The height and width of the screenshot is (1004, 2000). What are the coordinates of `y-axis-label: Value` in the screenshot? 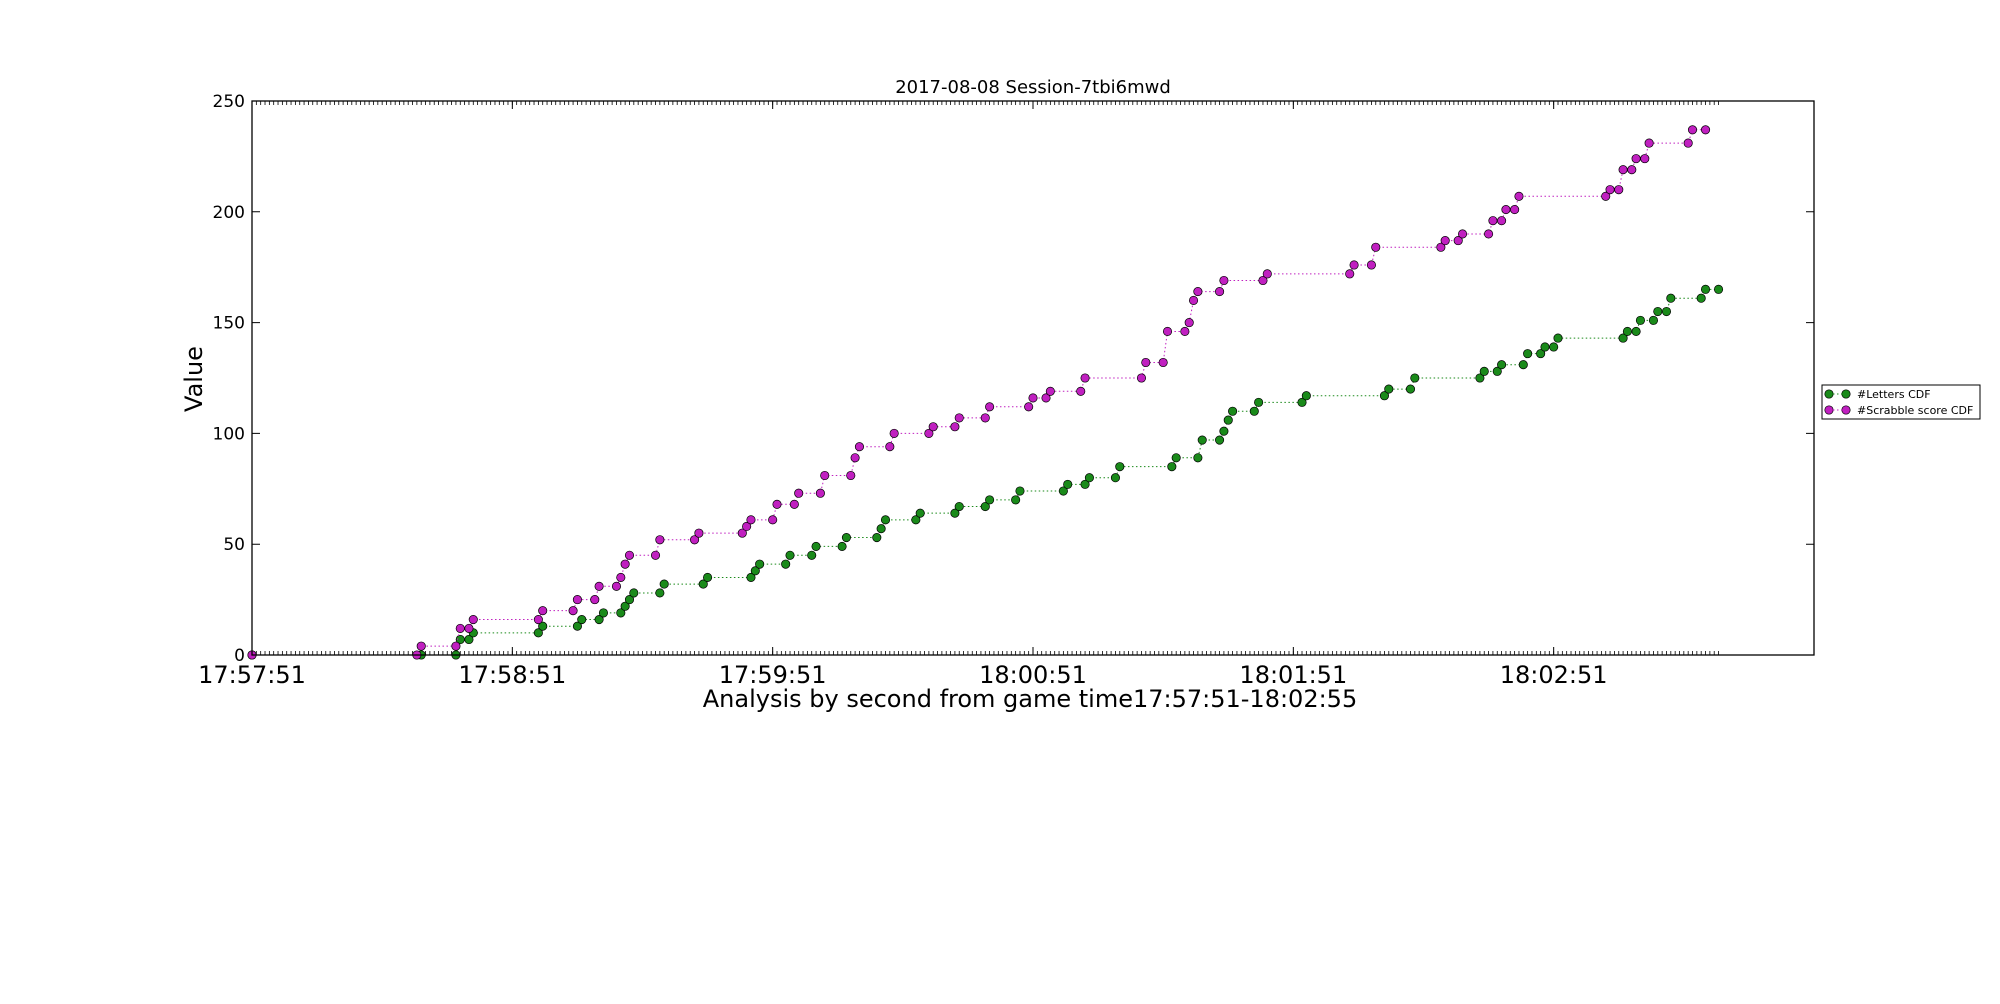 It's located at (194, 379).